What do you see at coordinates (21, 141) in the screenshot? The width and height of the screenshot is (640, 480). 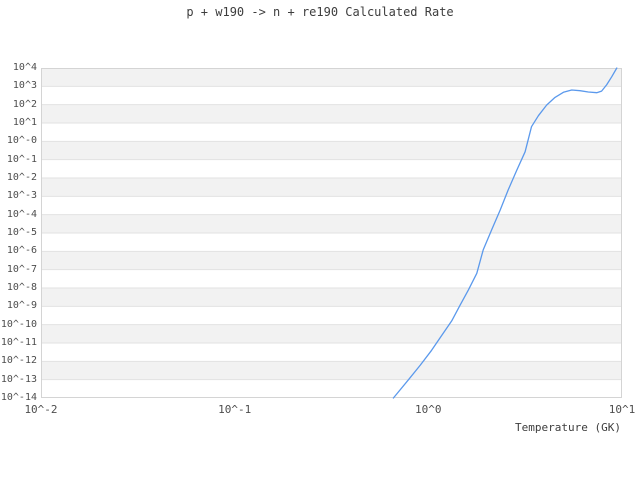 I see `y-tick-label: 10^-0` at bounding box center [21, 141].